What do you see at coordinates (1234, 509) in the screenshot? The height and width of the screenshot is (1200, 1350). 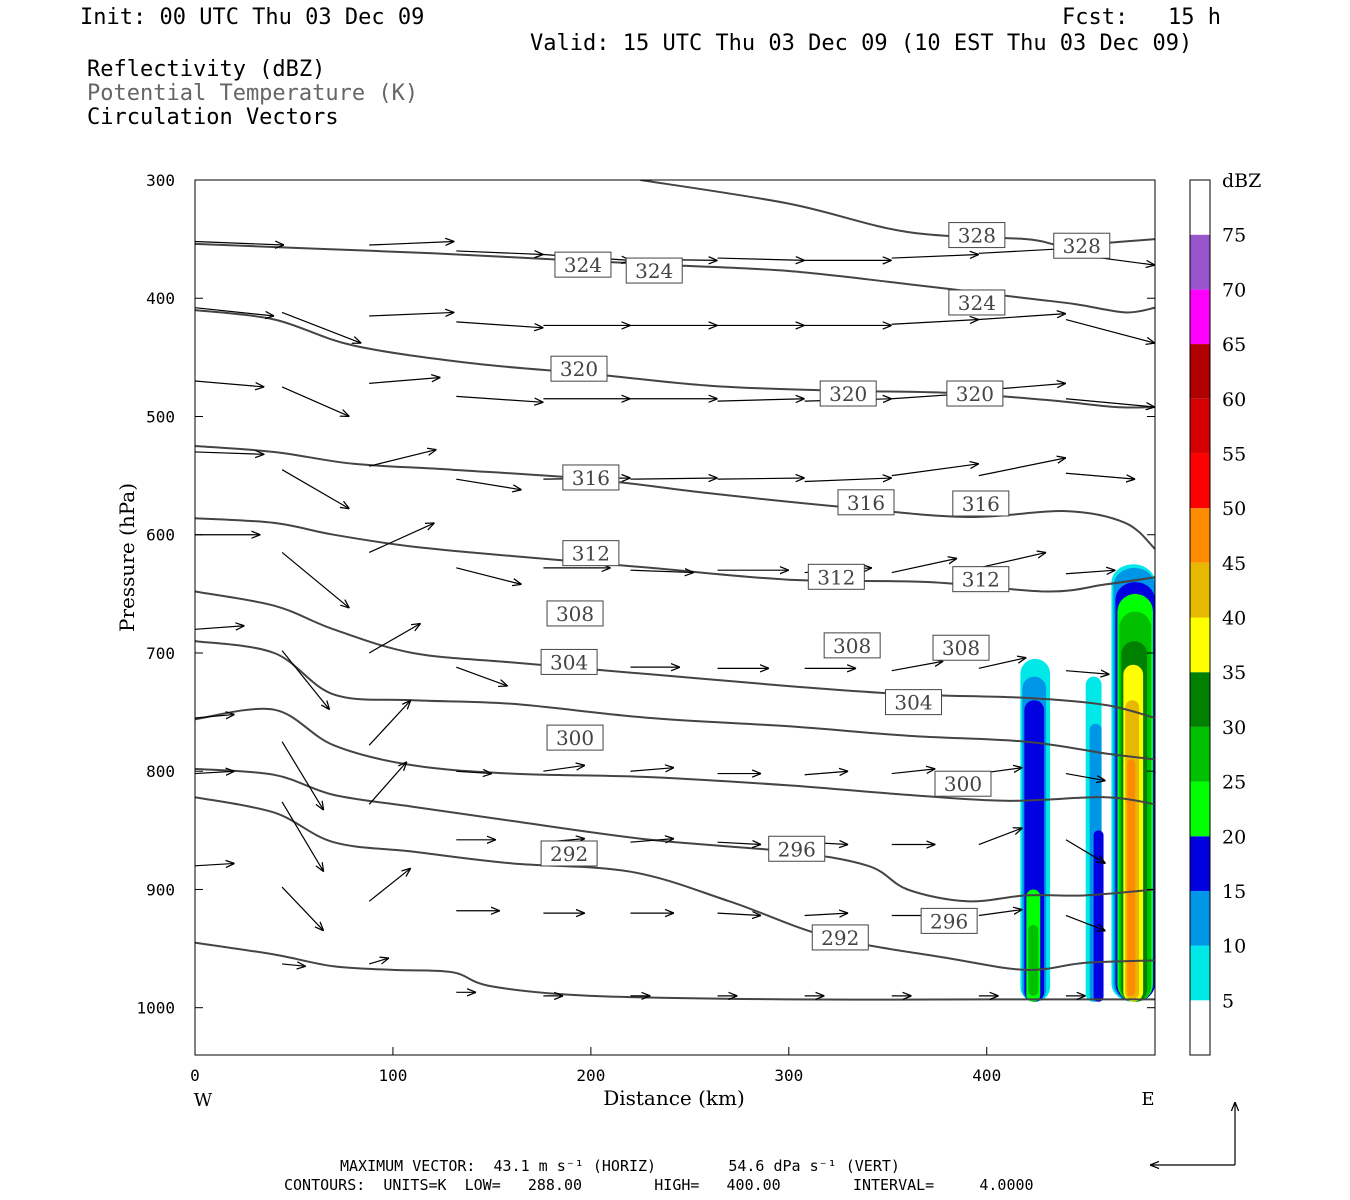 I see `colorbar-level: 50` at bounding box center [1234, 509].